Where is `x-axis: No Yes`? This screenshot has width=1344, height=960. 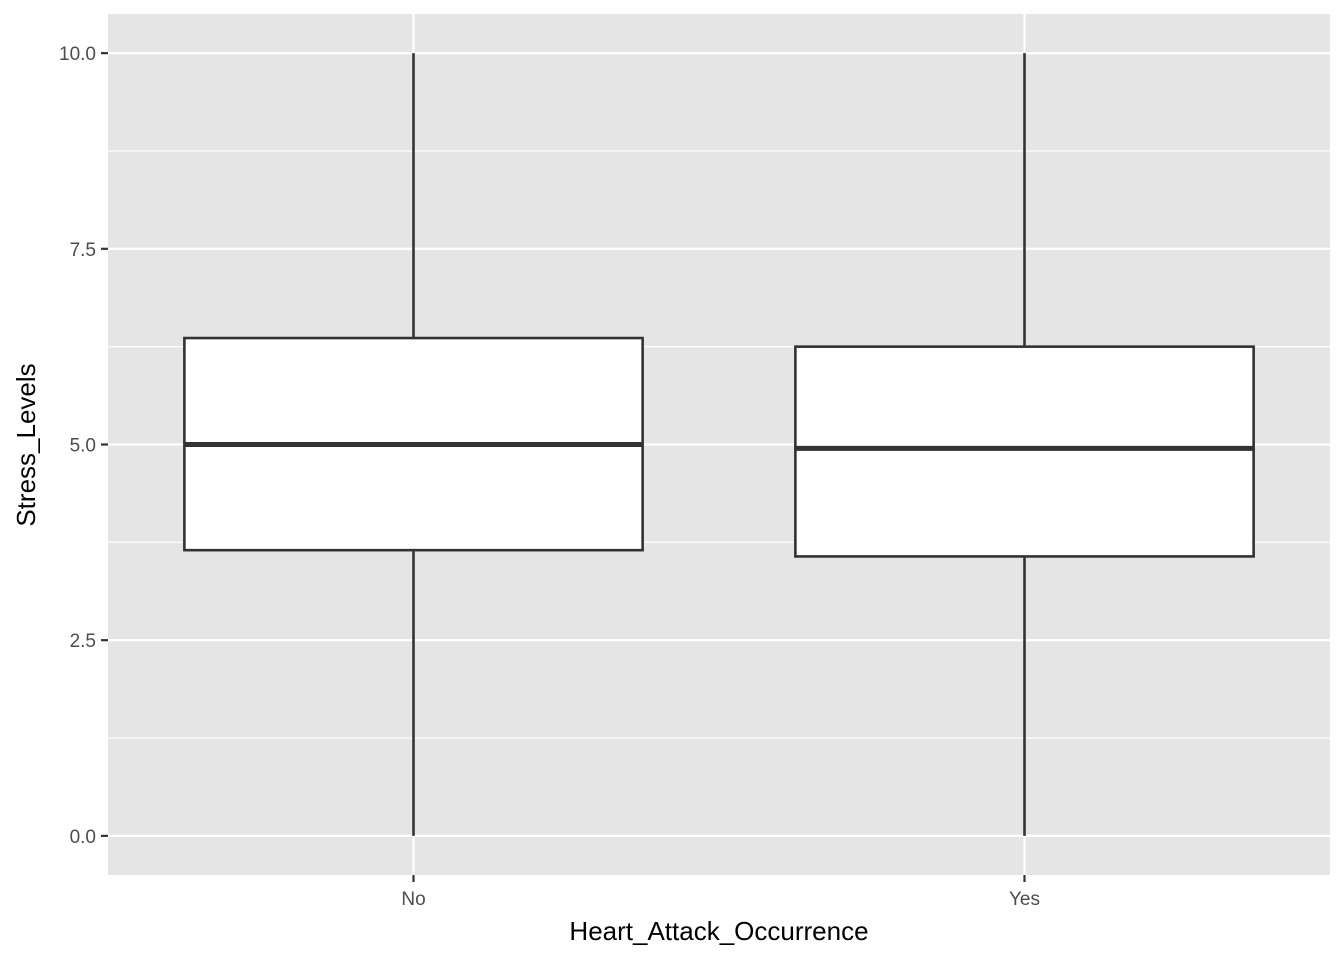
x-axis: No Yes is located at coordinates (720, 892).